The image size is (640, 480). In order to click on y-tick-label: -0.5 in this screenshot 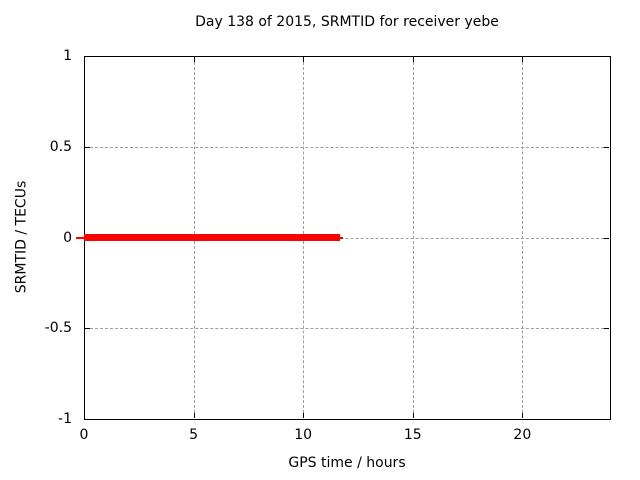, I will do `click(58, 328)`.